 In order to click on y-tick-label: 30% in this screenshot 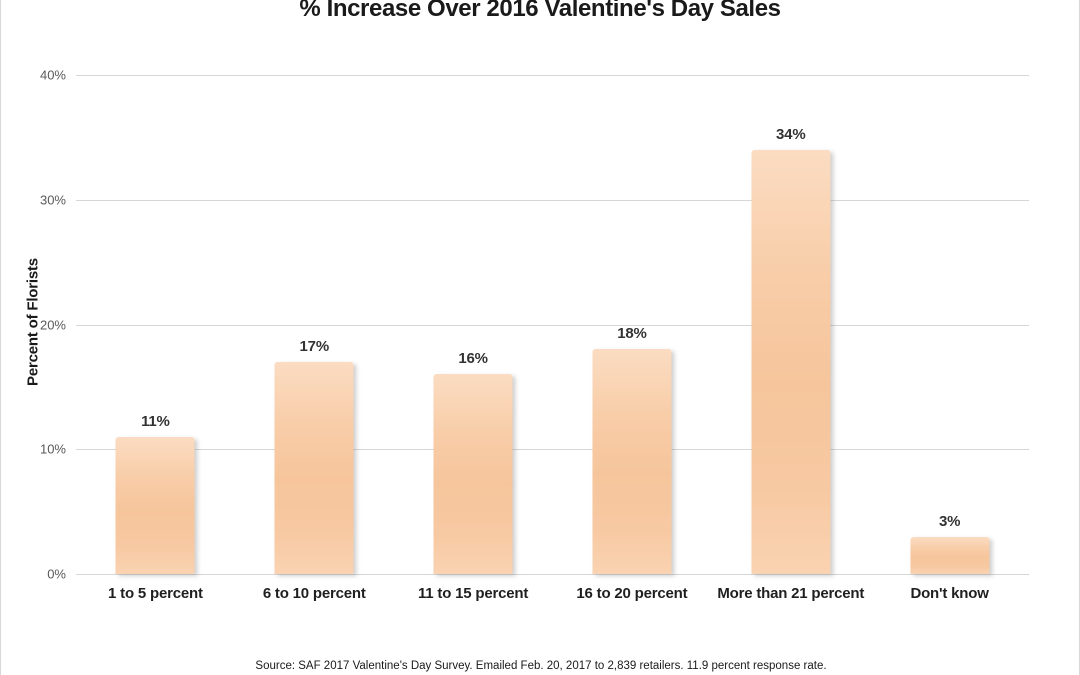, I will do `click(52, 200)`.